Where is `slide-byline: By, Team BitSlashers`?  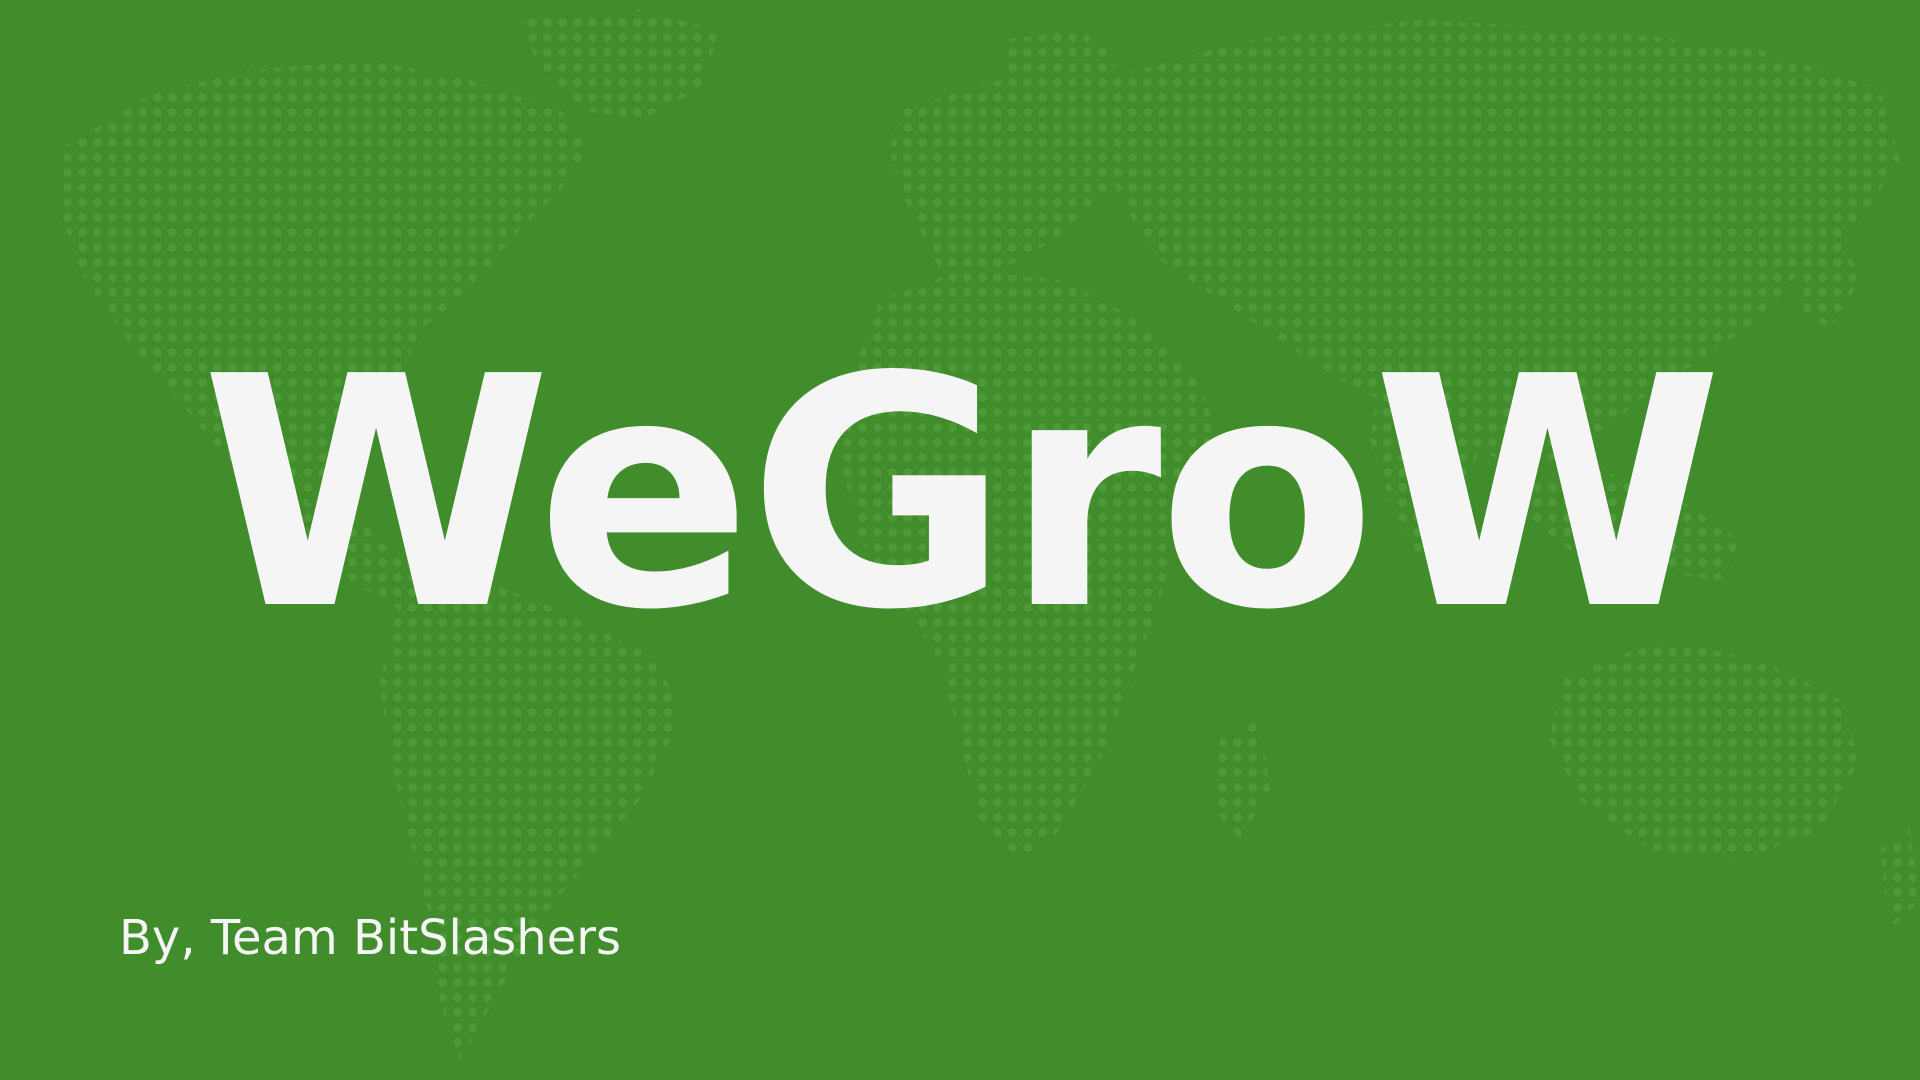
slide-byline: By, Team BitSlashers is located at coordinates (370, 938).